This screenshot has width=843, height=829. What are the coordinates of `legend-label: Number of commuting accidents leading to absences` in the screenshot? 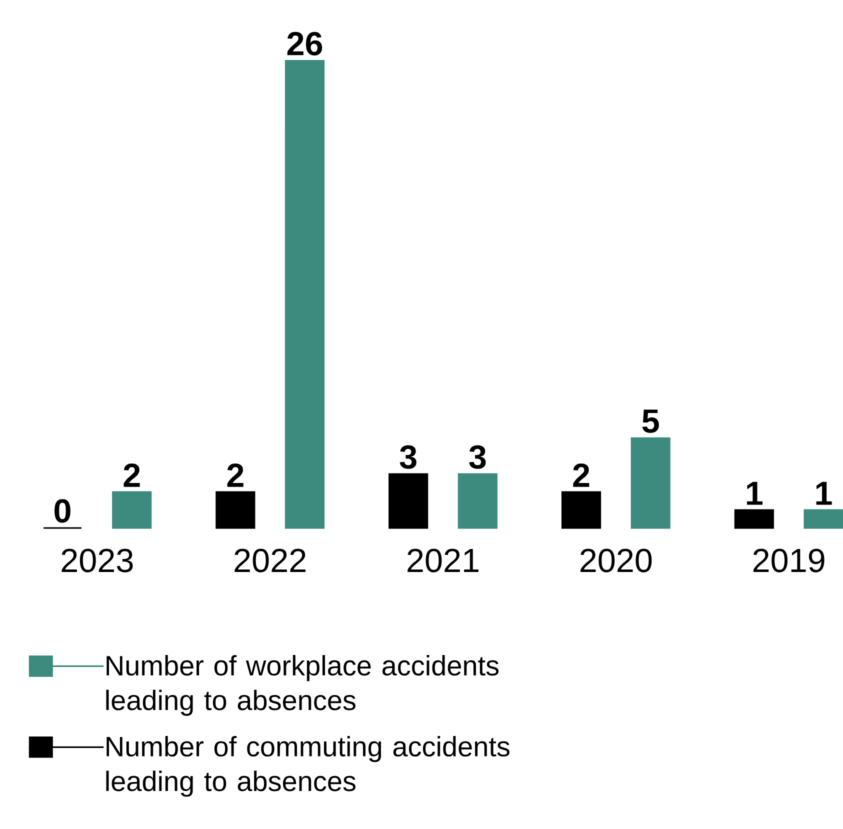 It's located at (308, 766).